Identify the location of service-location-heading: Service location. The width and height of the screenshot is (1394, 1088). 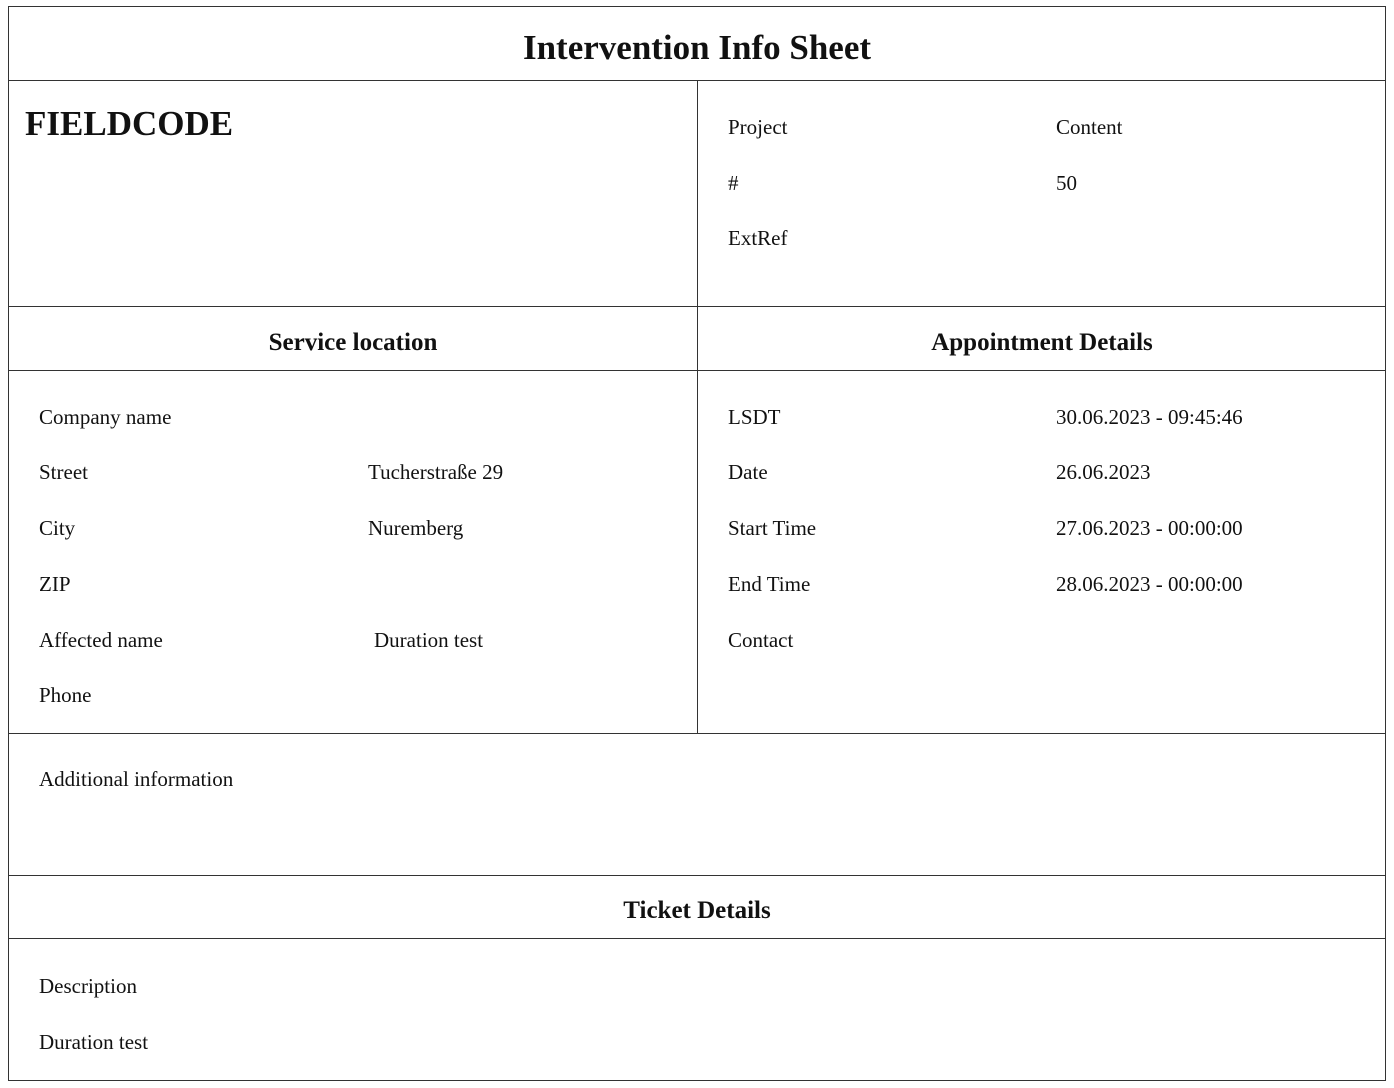
(353, 342).